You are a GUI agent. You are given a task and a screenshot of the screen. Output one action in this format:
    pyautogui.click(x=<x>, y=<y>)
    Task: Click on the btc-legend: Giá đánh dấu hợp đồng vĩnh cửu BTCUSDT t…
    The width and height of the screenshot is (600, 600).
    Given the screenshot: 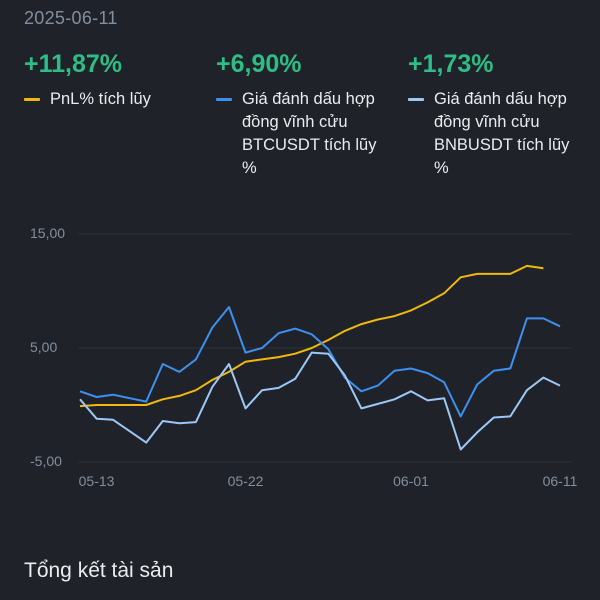 What is the action you would take?
    pyautogui.click(x=304, y=134)
    